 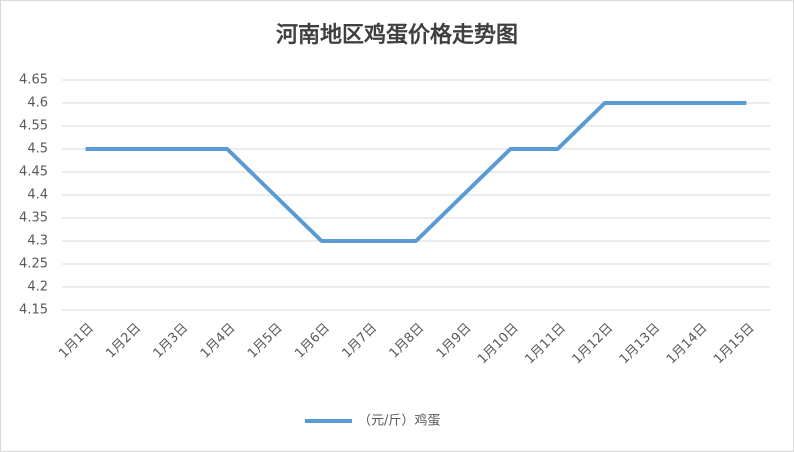 What do you see at coordinates (37, 195) in the screenshot?
I see `y-tick-label: 4.4` at bounding box center [37, 195].